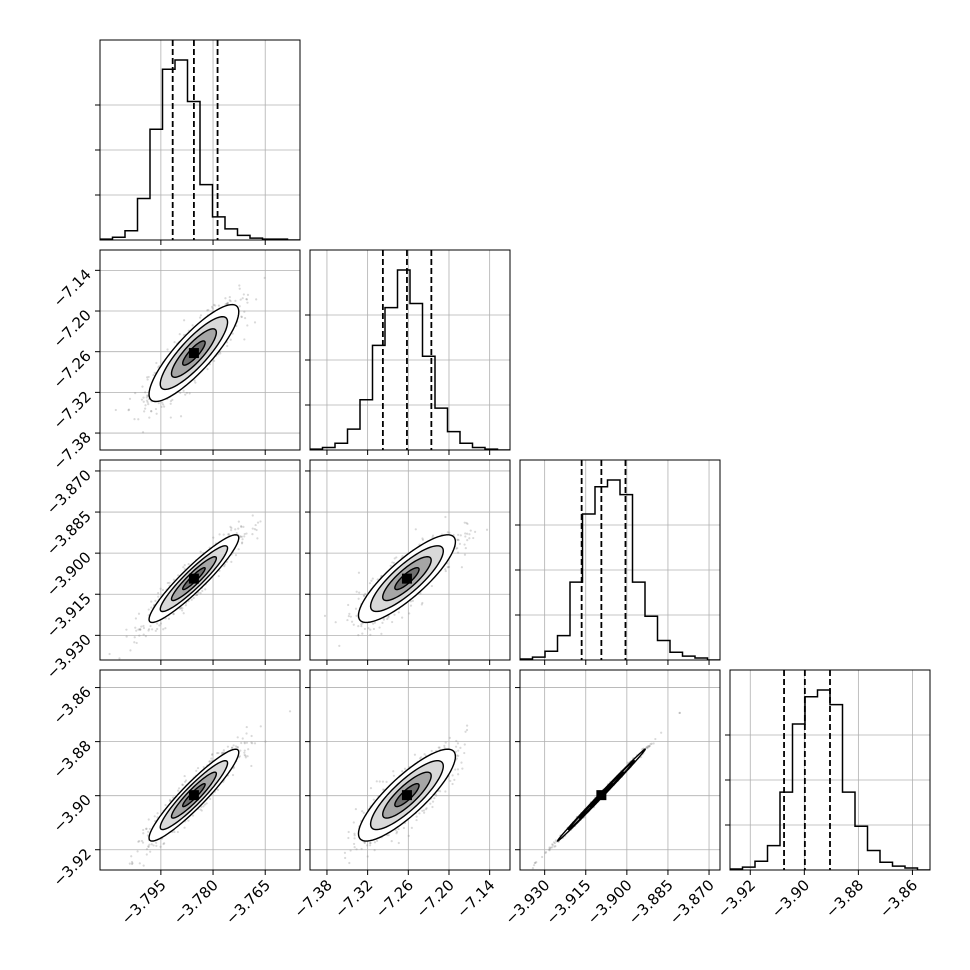 The height and width of the screenshot is (970, 970). Describe the element at coordinates (72, 759) in the screenshot. I see `y-tick-label: −3.88` at that location.